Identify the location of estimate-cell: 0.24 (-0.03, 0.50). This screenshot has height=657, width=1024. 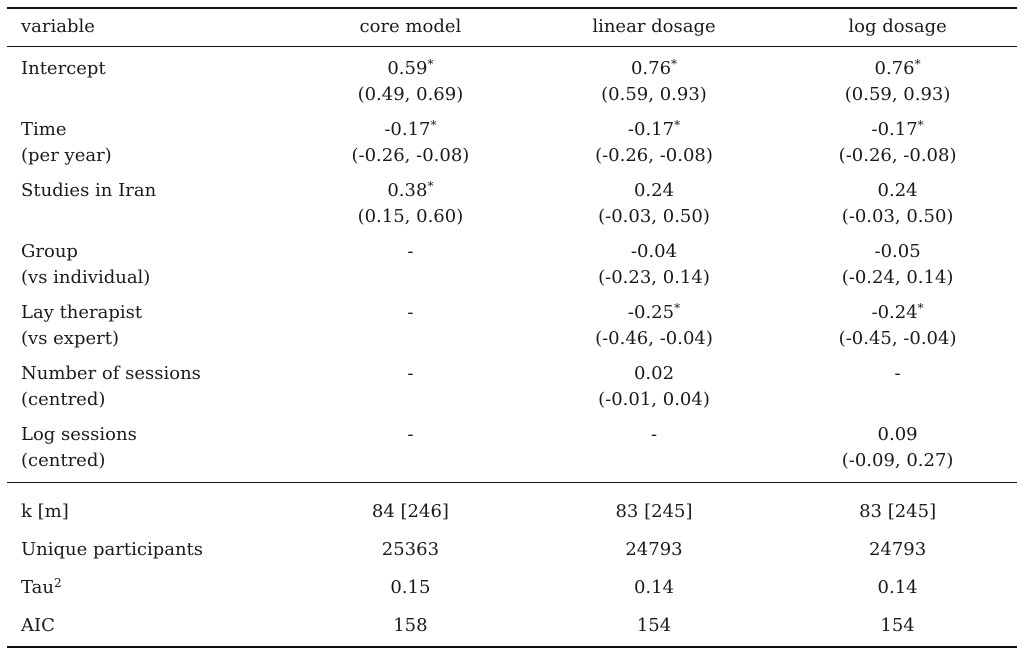
(897, 203).